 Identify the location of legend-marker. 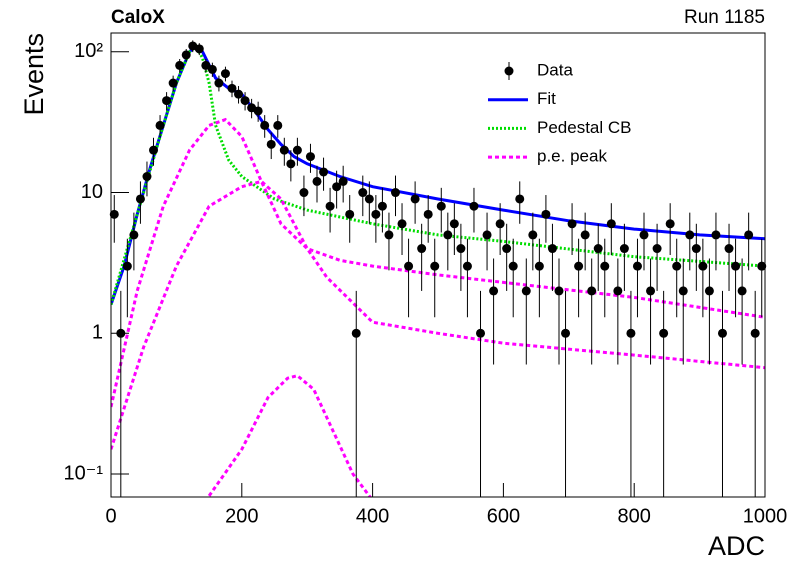
(509, 71).